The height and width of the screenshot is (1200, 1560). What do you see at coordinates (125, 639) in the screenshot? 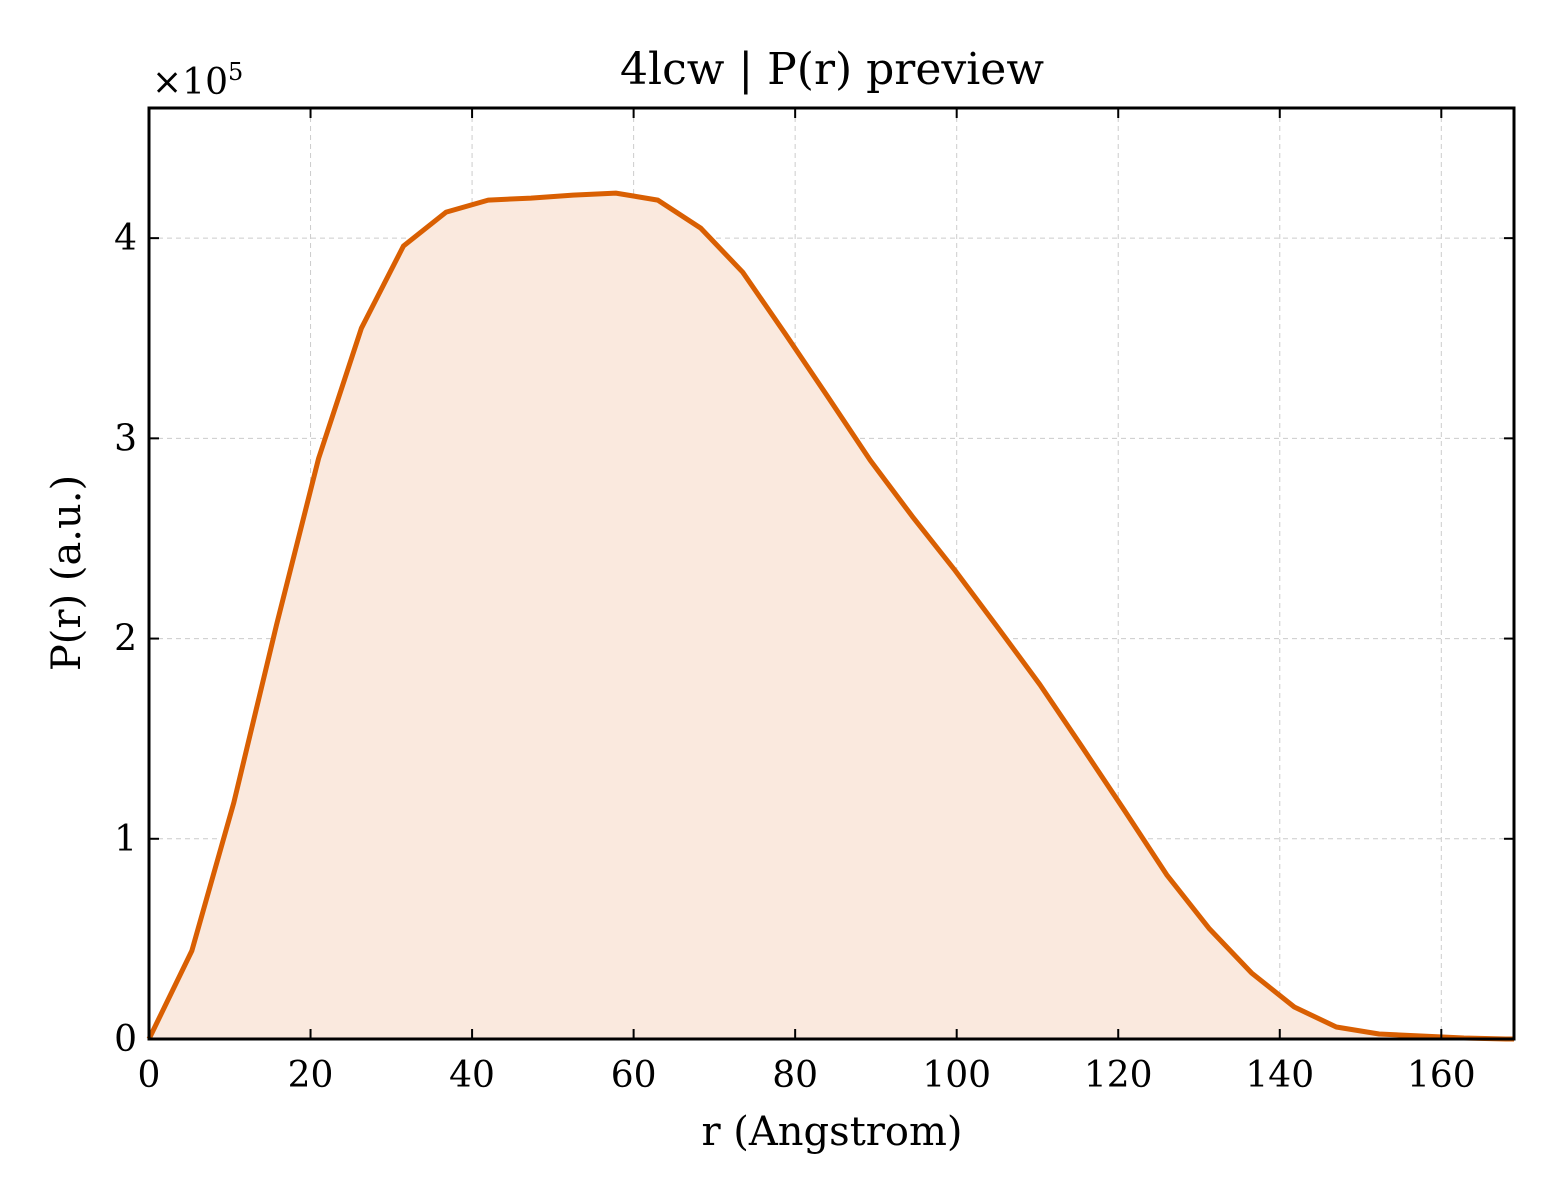
I see `y-tick-label: 2` at bounding box center [125, 639].